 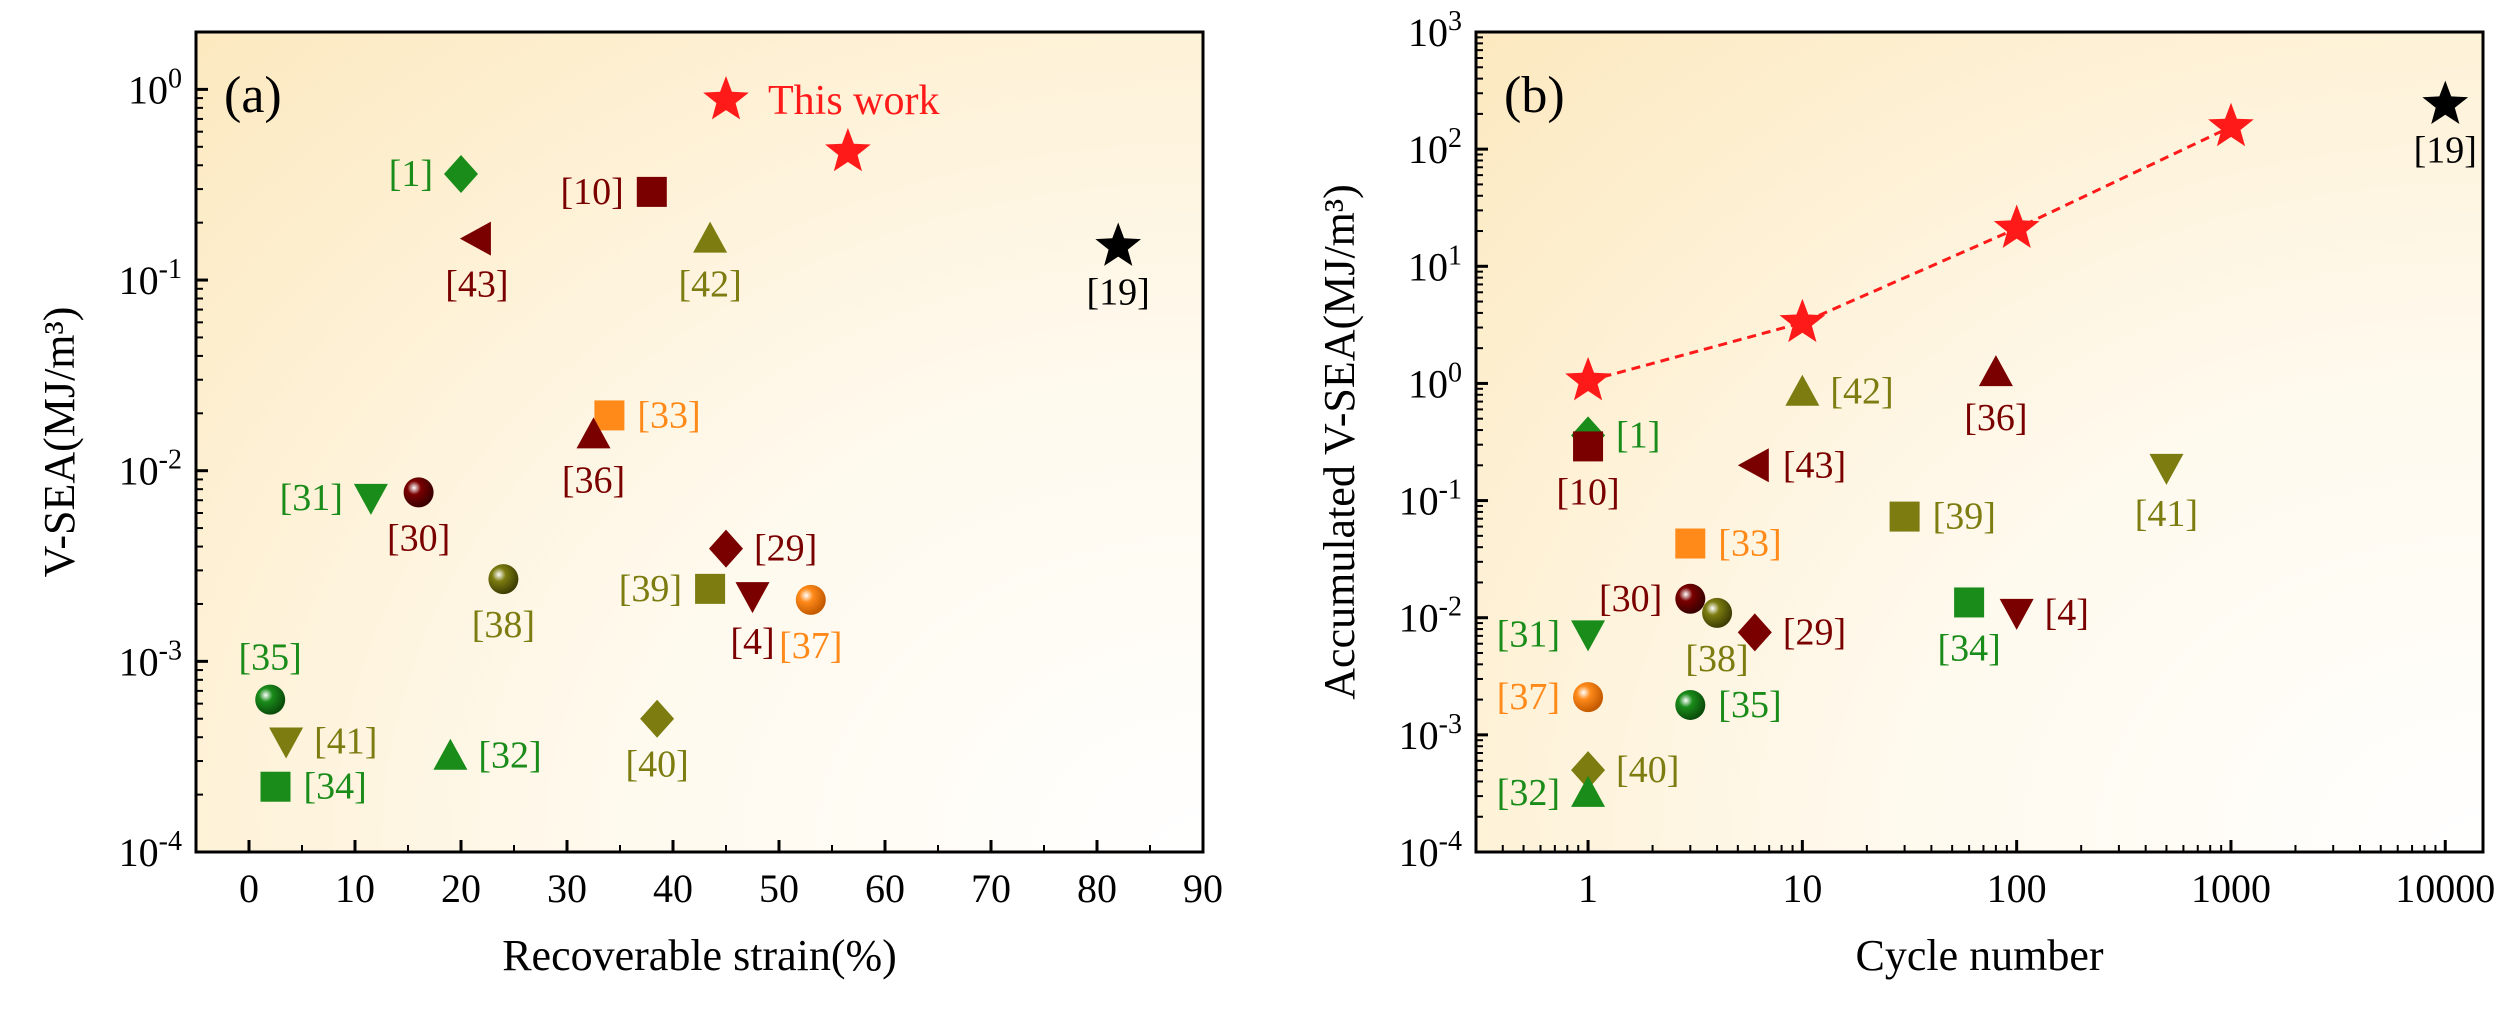 I want to click on x-tick-label: 10000, so click(x=2445, y=888).